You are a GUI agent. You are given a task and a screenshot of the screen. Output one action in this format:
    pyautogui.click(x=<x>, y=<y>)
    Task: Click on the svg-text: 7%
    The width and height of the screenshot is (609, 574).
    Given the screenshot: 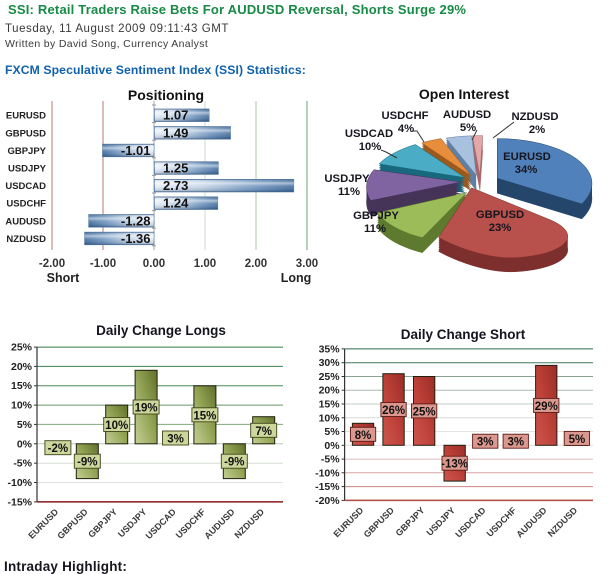 What is the action you would take?
    pyautogui.click(x=263, y=432)
    